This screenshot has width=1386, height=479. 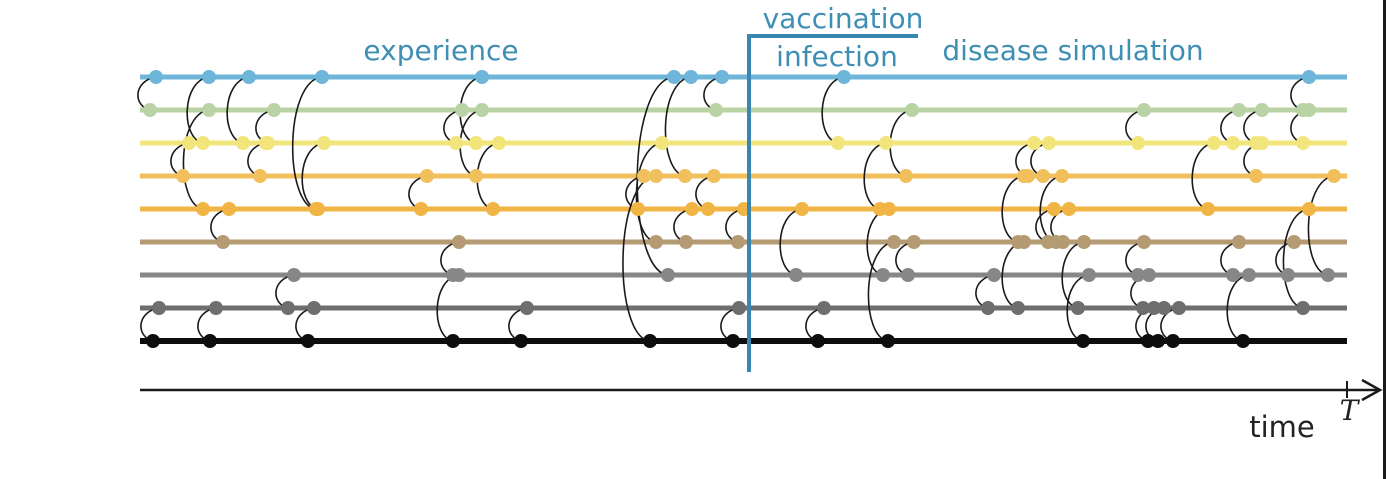 What do you see at coordinates (1072, 50) in the screenshot?
I see `disease-simulation-label: disease simulation` at bounding box center [1072, 50].